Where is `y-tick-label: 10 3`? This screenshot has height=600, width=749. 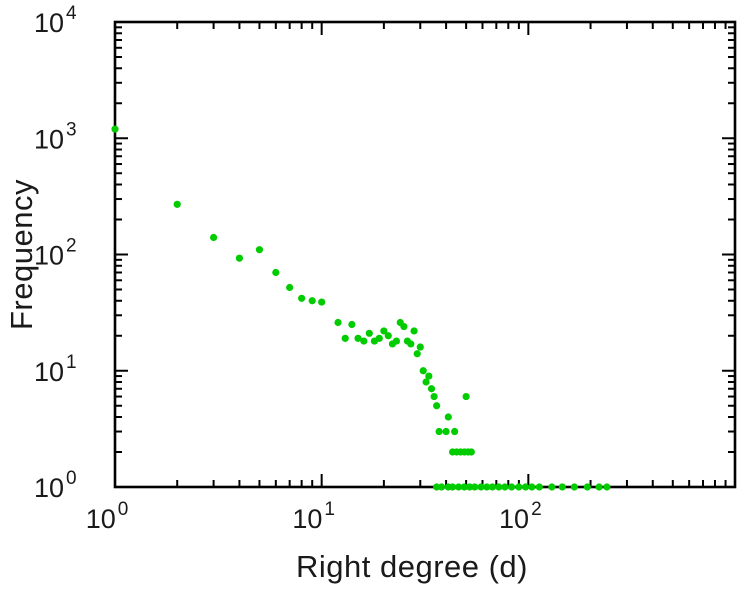
y-tick-label: 10 3 is located at coordinates (55, 136).